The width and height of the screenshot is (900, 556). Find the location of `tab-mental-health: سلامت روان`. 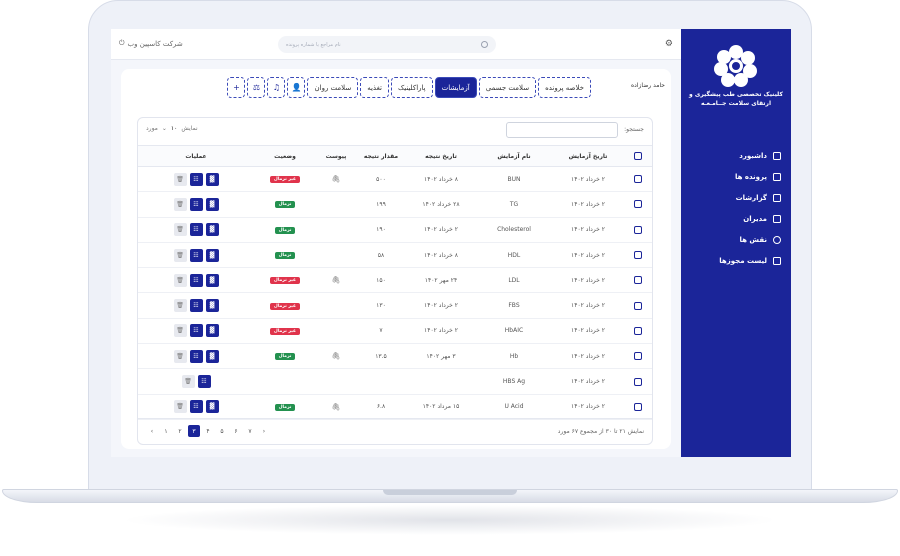

tab-mental-health: سلامت روان is located at coordinates (333, 87).